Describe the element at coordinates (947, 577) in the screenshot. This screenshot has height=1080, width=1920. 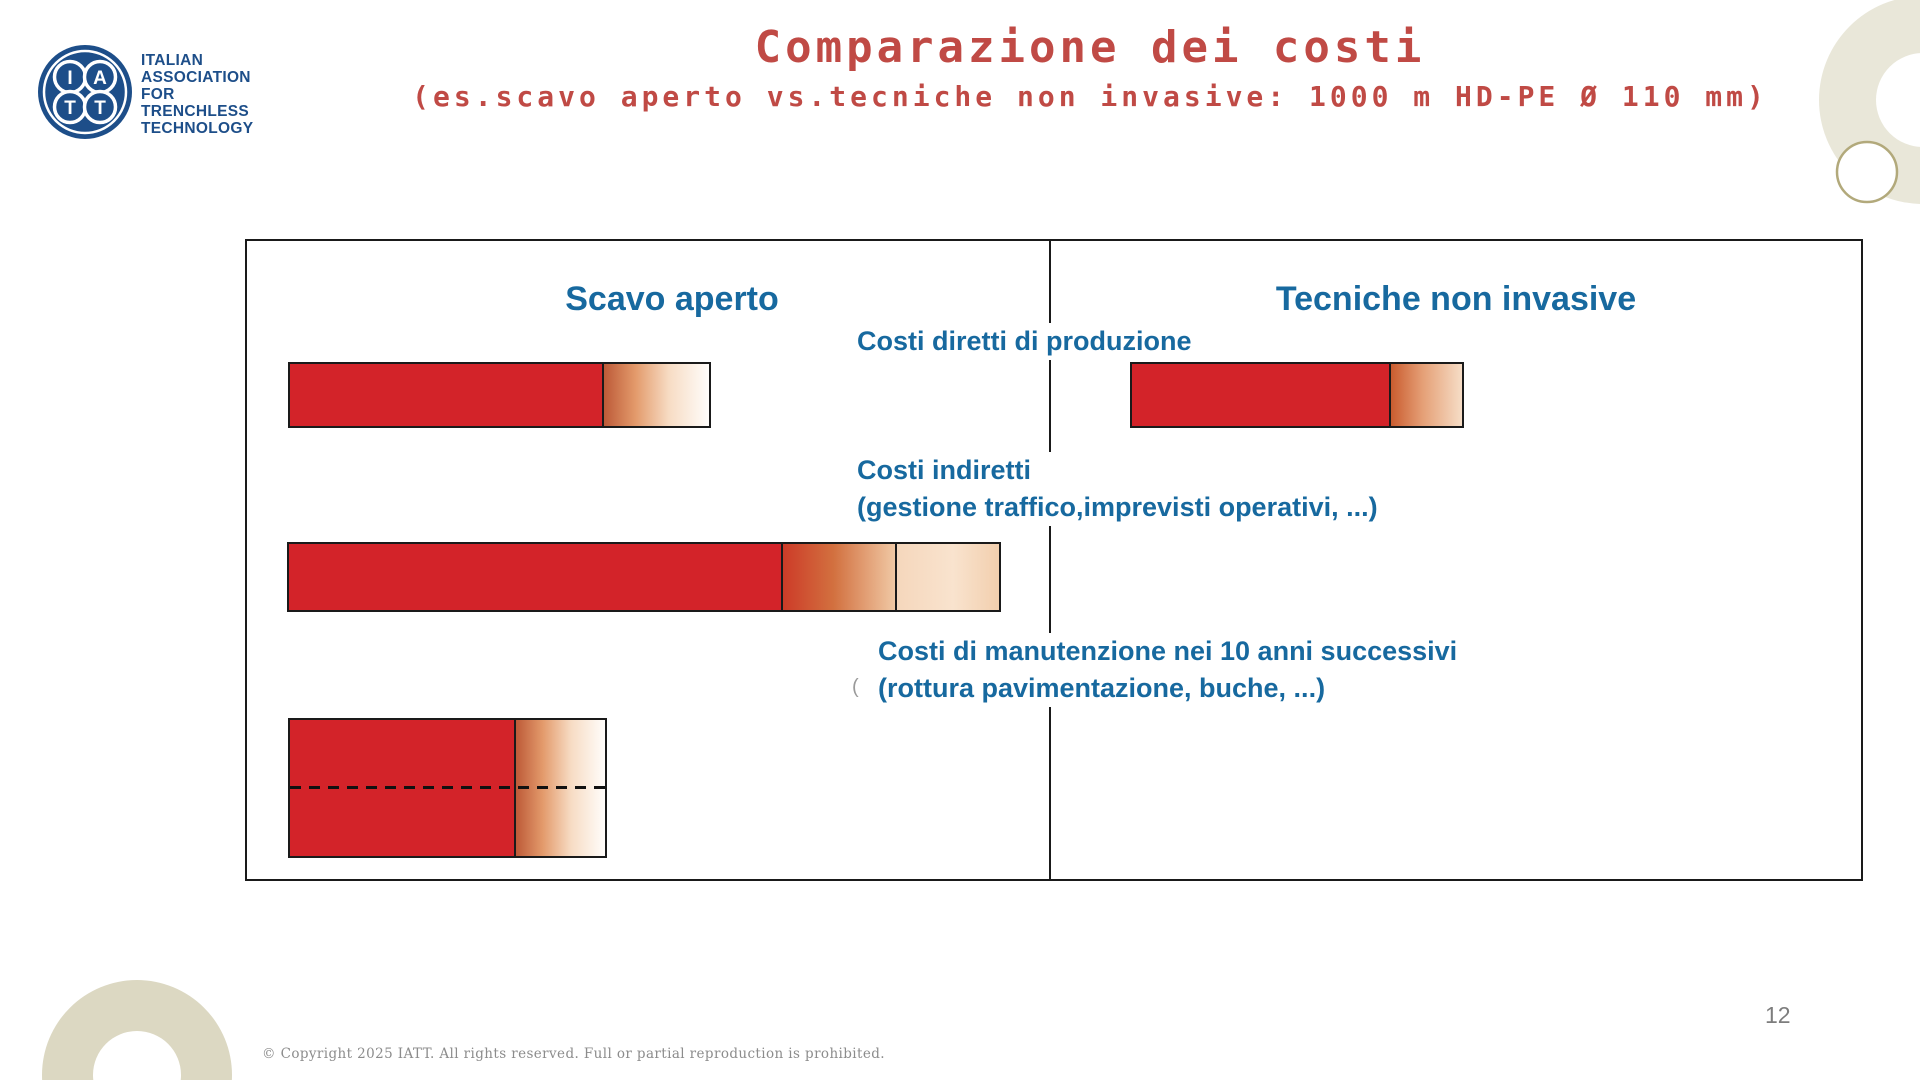
I see `bar-segment-peach-flat` at that location.